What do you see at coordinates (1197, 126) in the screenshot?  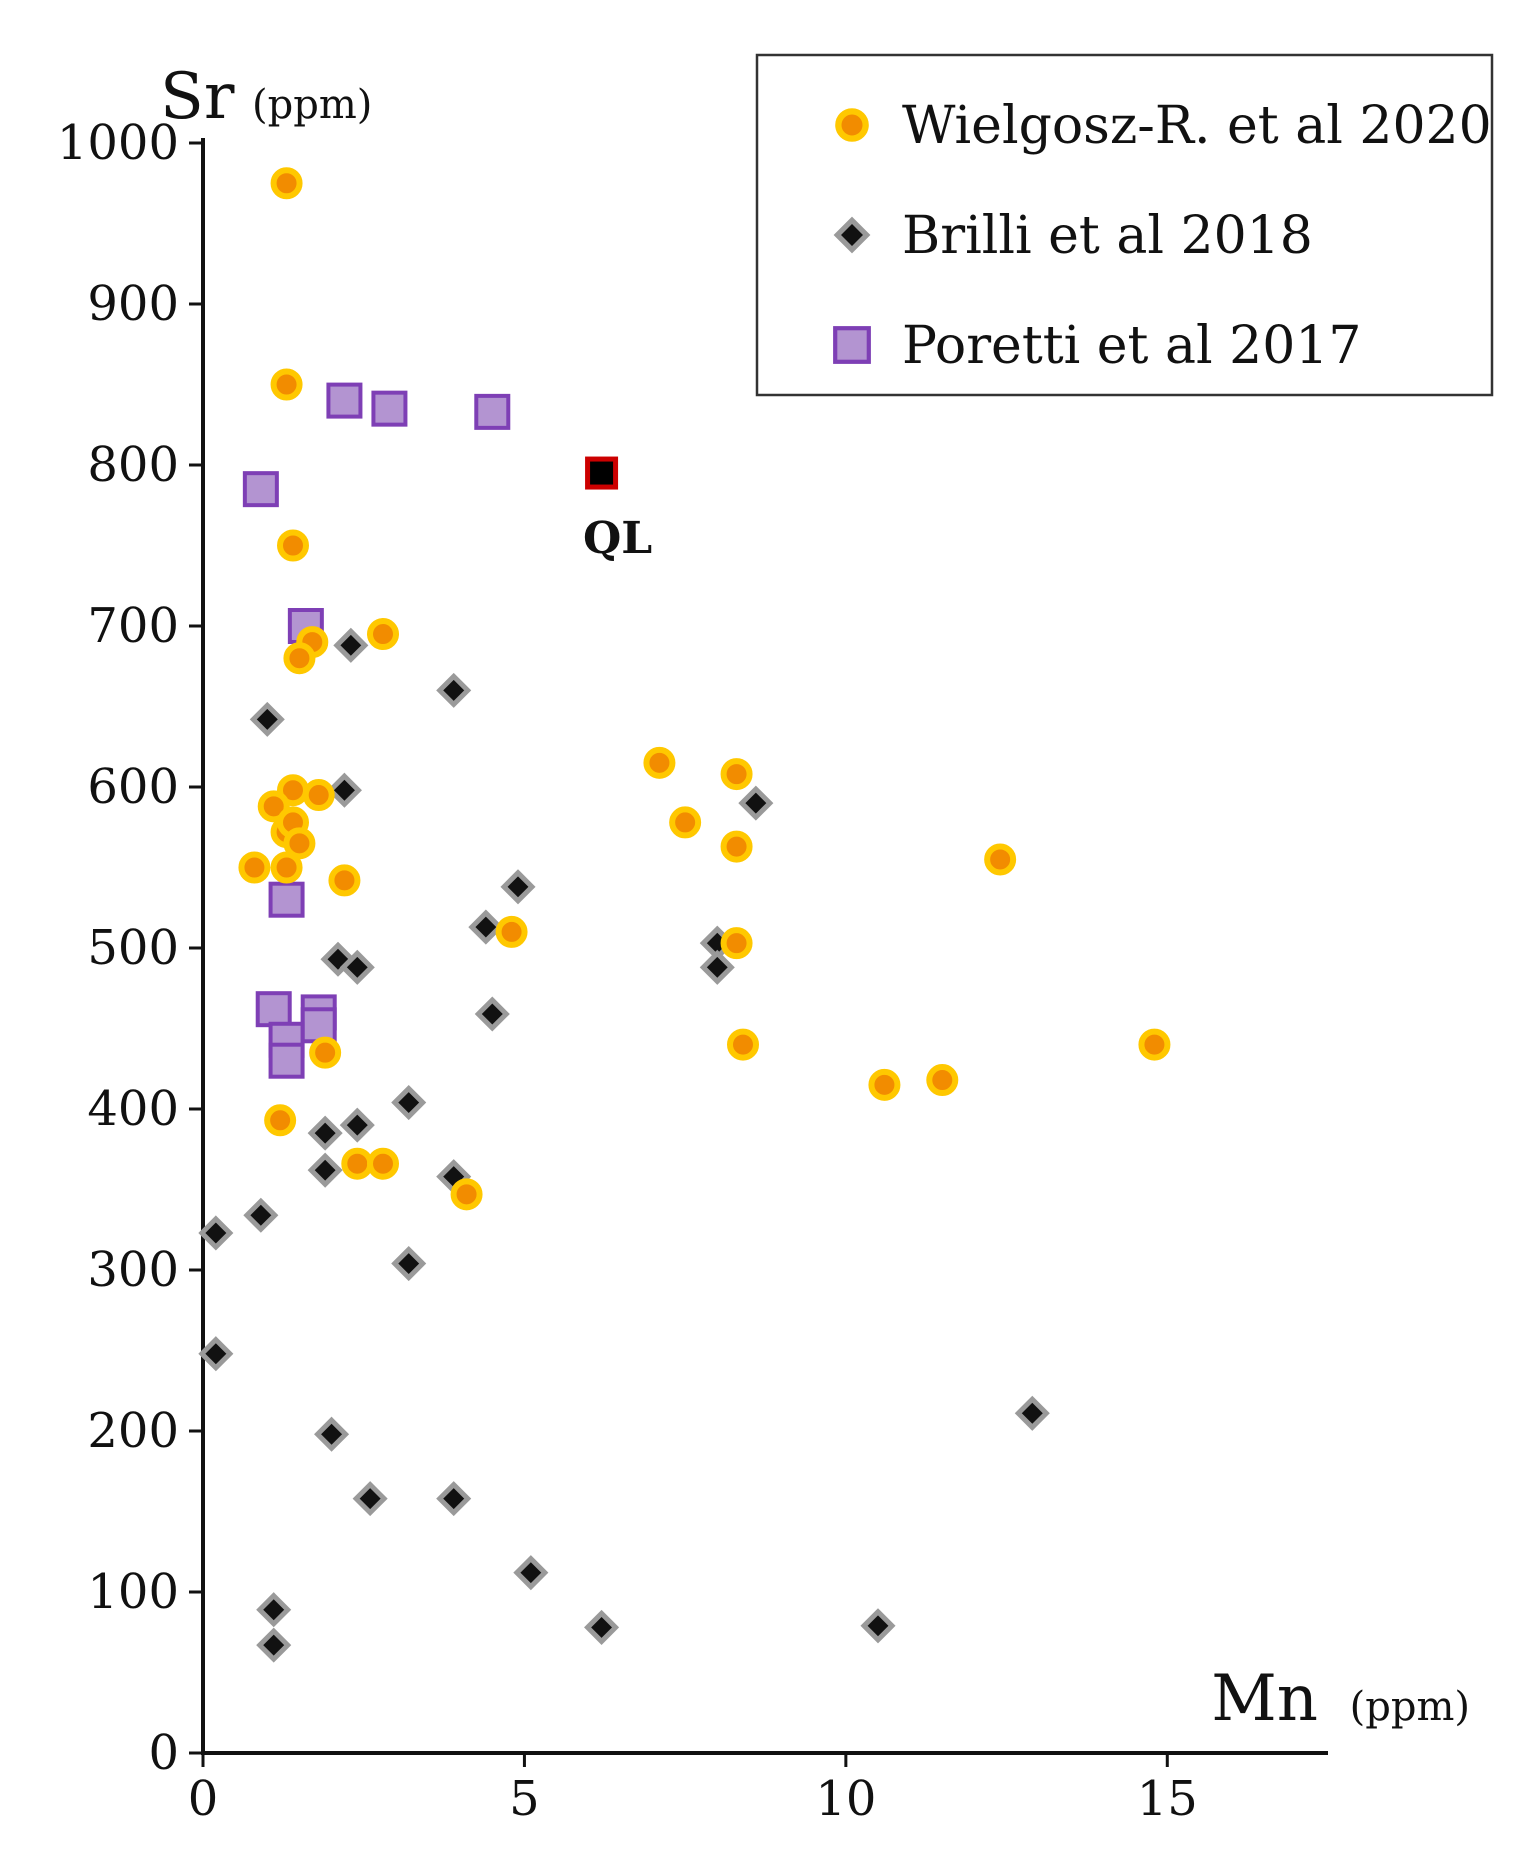 I see `legend-label: Wielgosz-R. et al 2020` at bounding box center [1197, 126].